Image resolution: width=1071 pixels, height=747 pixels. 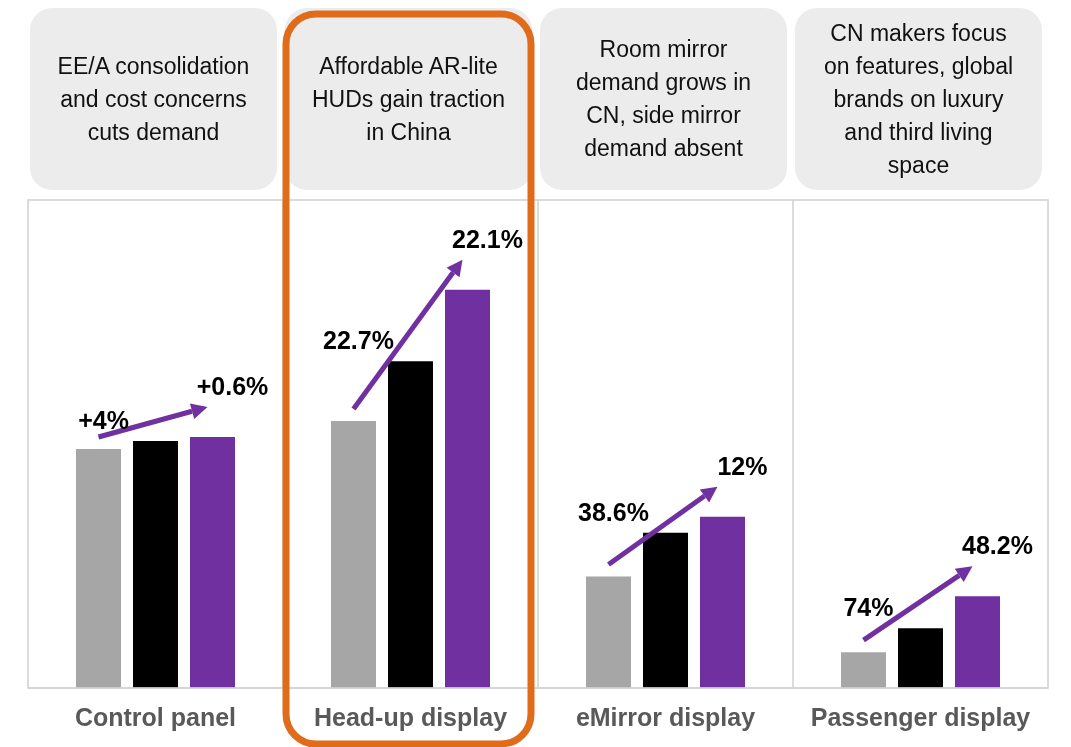 What do you see at coordinates (408, 99) in the screenshot?
I see `text: Affordable AR-lite HUDs gain traction in China` at bounding box center [408, 99].